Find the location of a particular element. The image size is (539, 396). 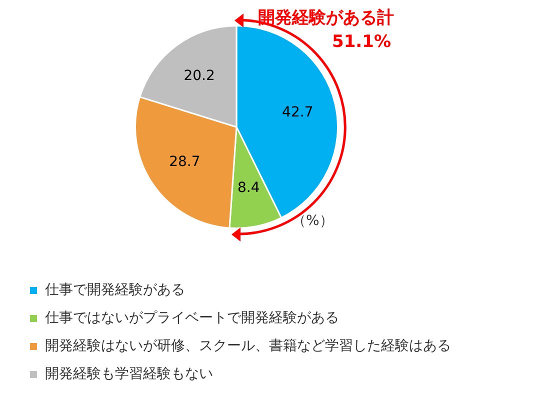

data-label: 20.2 is located at coordinates (199, 76).